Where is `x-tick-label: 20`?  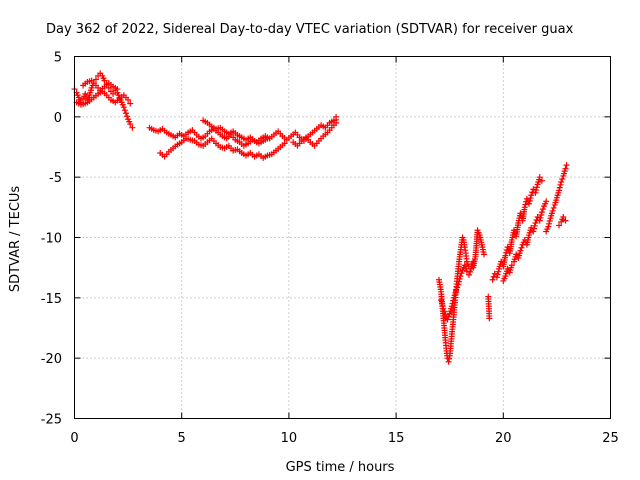 x-tick-label: 20 is located at coordinates (503, 438).